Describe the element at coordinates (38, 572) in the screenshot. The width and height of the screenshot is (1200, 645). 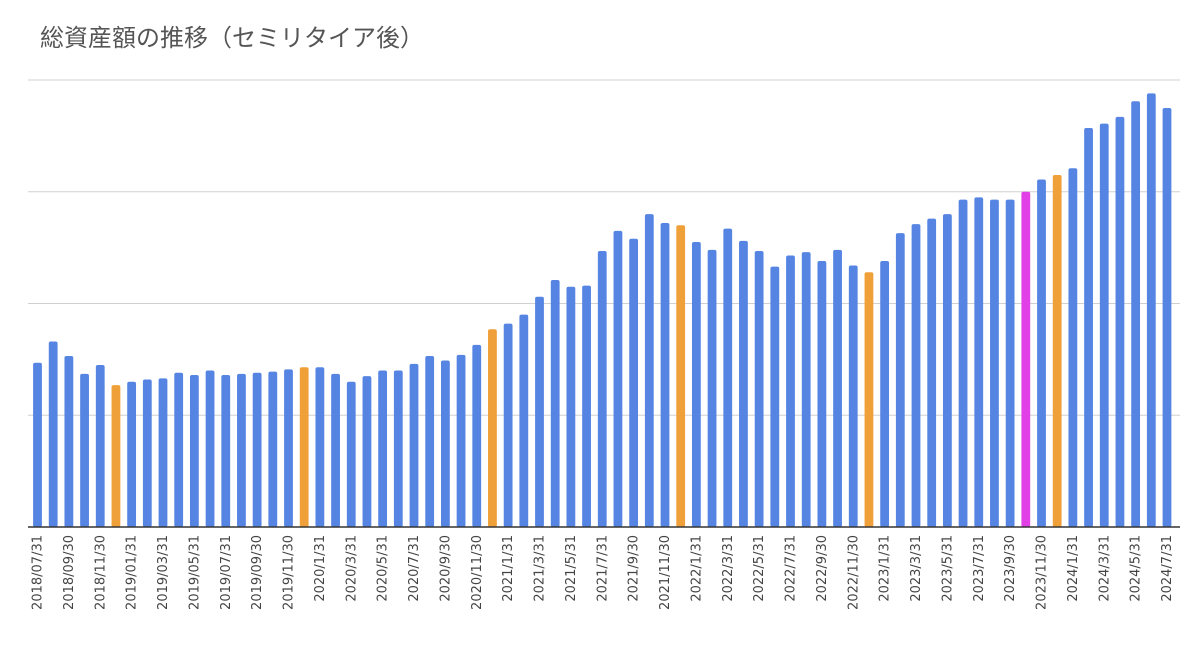
I see `x-tick-label: 2018/07/31` at that location.